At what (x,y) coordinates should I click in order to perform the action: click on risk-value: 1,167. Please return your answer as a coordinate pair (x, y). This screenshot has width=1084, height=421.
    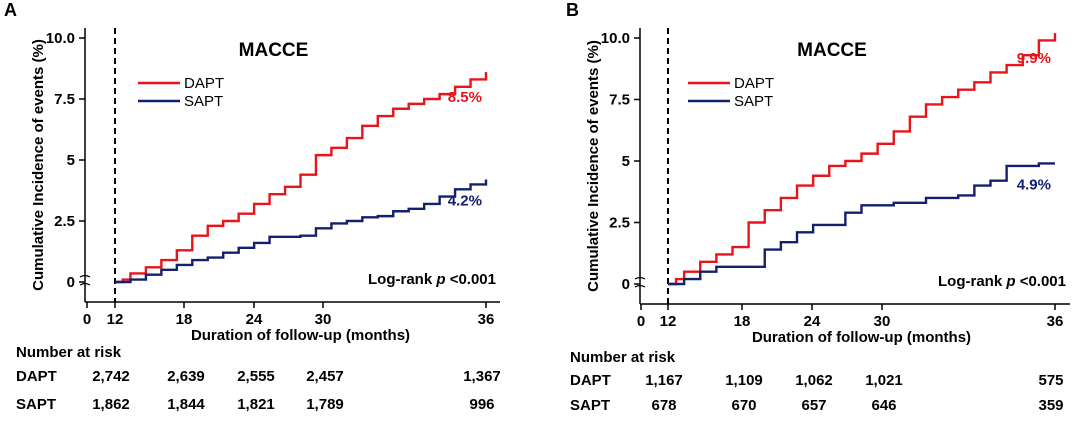
    Looking at the image, I should click on (664, 380).